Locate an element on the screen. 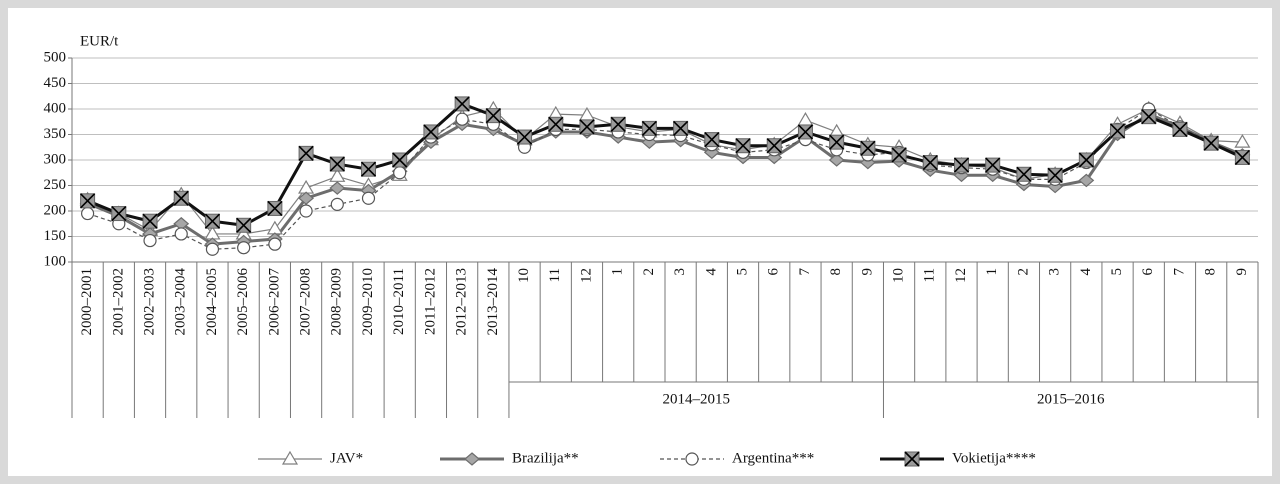 This screenshot has width=1280, height=484. y-tick-label: 150 is located at coordinates (55, 236).